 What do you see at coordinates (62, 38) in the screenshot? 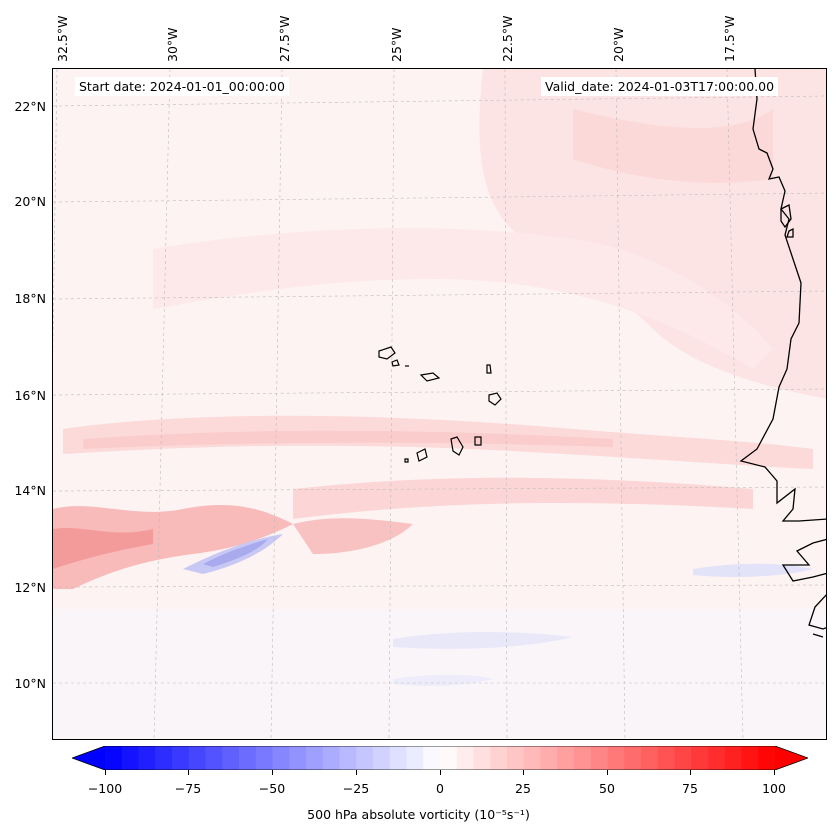
I see `lon-label-32-5w: 32.5°W` at bounding box center [62, 38].